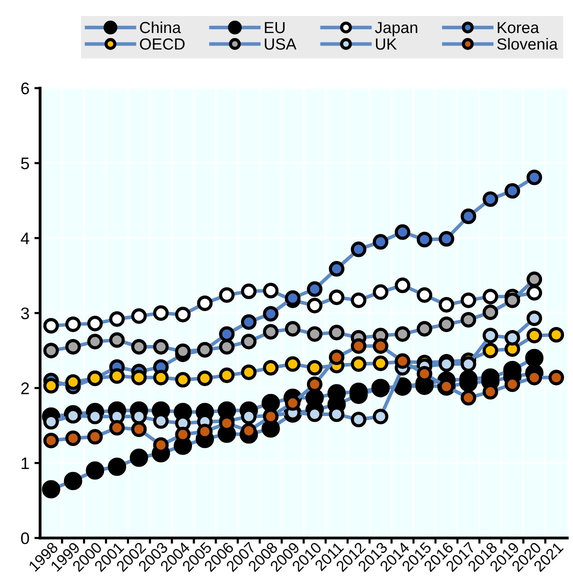  I want to click on legend-label: China, so click(160, 27).